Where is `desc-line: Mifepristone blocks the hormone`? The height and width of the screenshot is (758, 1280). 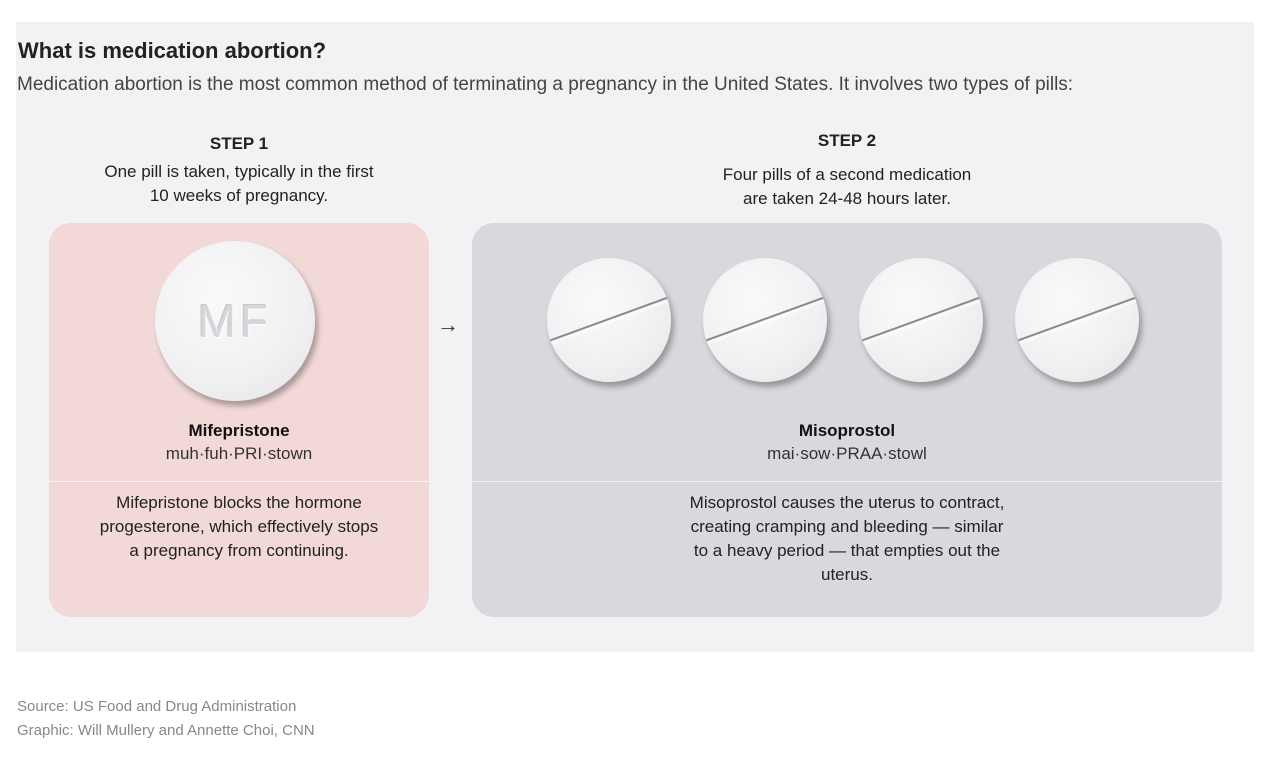 desc-line: Mifepristone blocks the hormone is located at coordinates (239, 502).